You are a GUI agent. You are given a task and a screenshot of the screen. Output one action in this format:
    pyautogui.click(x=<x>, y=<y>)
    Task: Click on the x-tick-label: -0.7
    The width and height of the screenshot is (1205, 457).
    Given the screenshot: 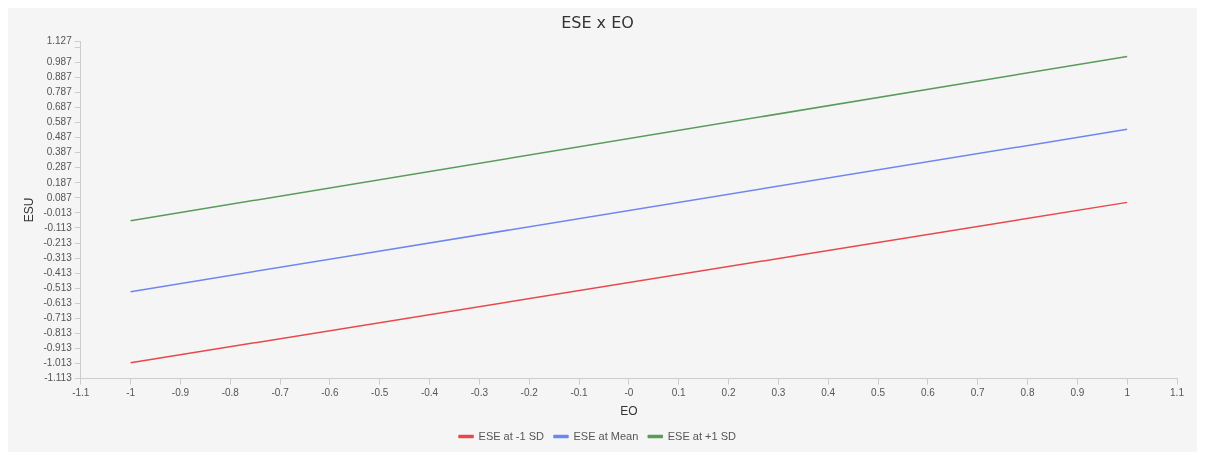 What is the action you would take?
    pyautogui.click(x=280, y=393)
    